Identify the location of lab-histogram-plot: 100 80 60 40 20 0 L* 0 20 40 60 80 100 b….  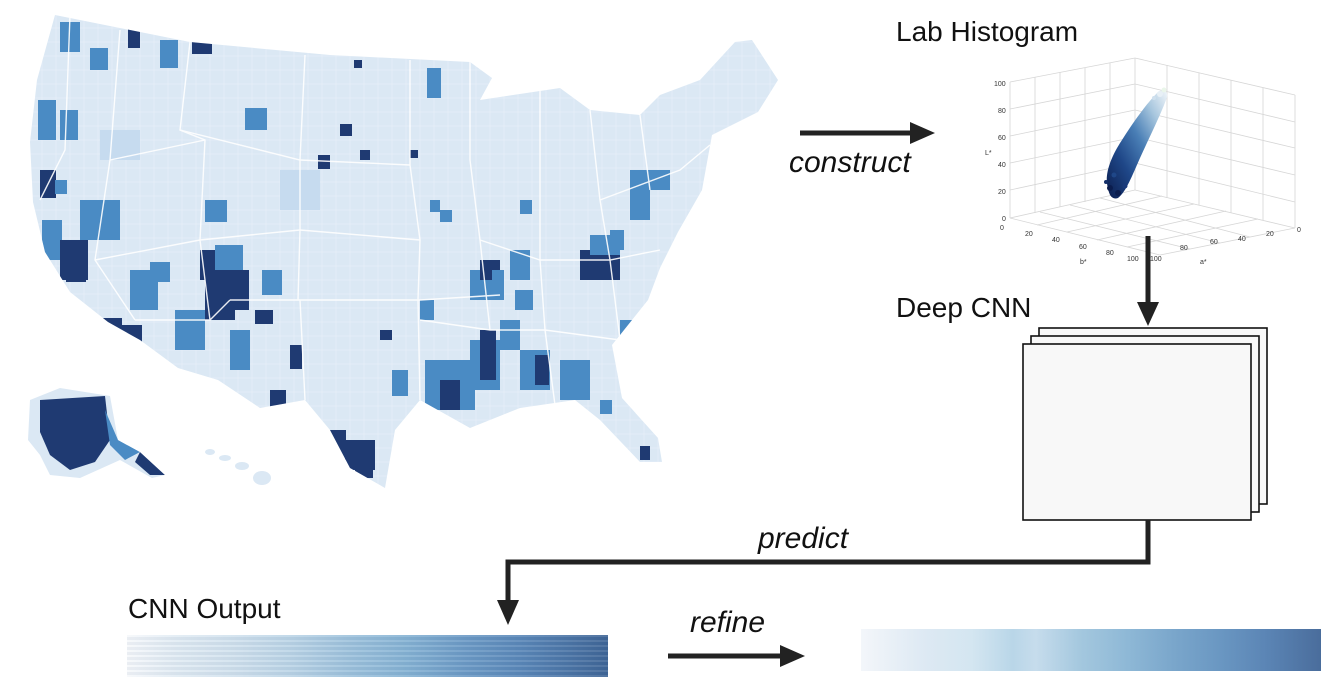
(1143, 161).